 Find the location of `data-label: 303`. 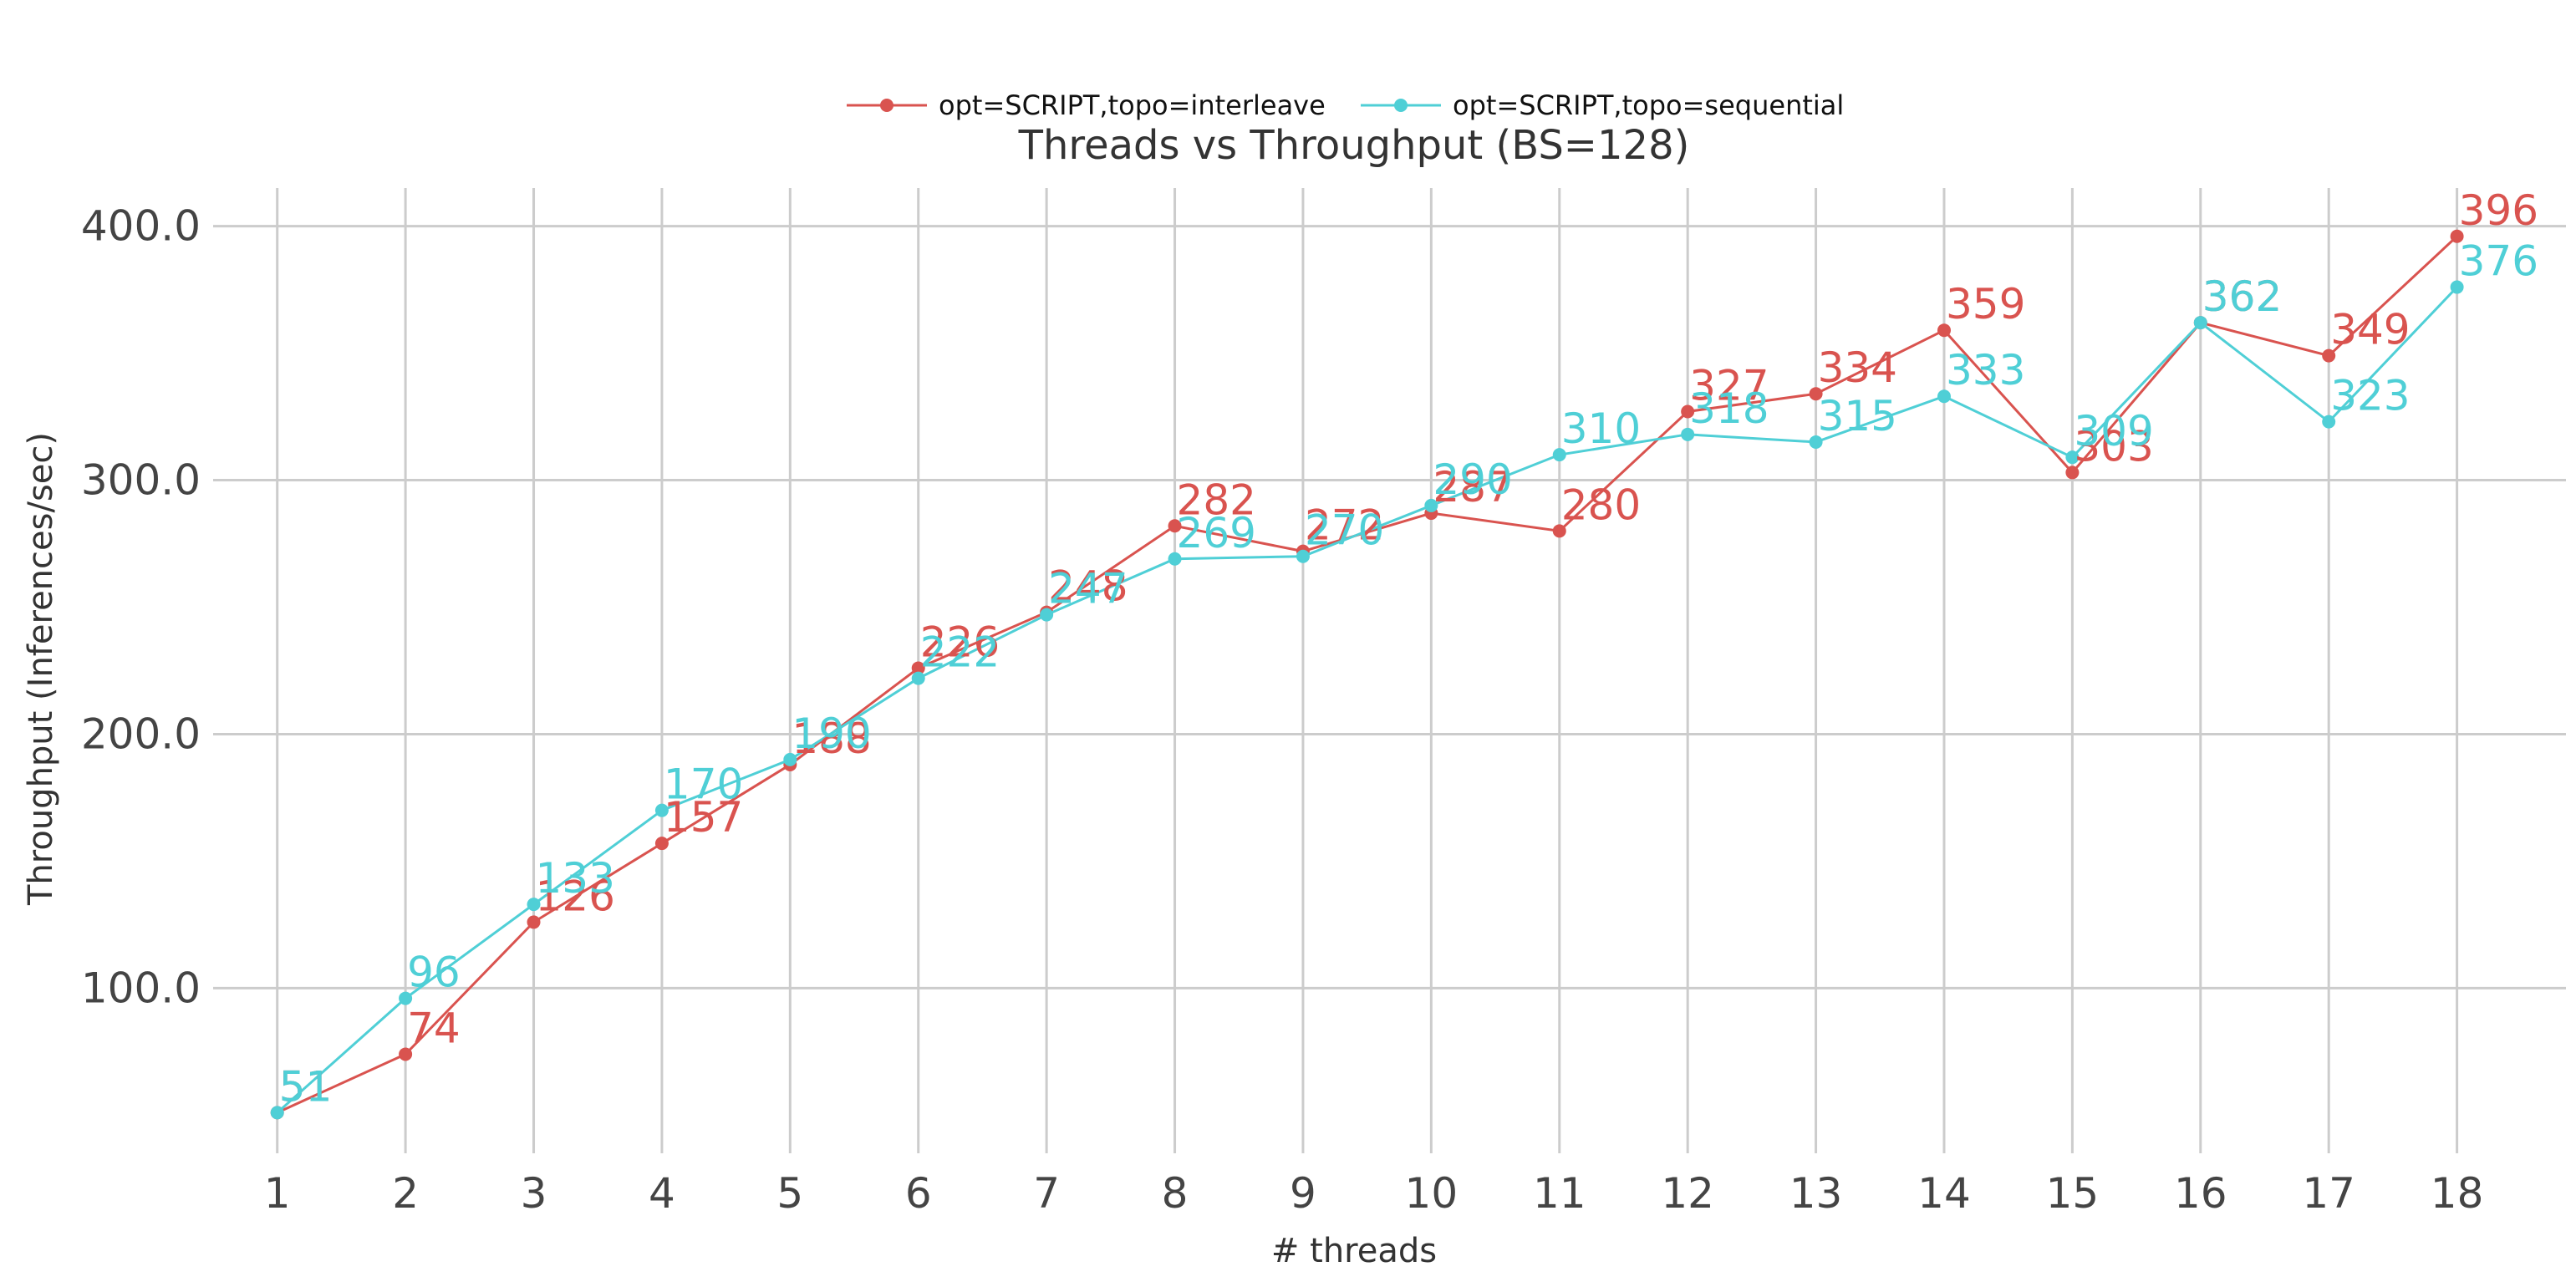

data-label: 303 is located at coordinates (2113, 446).